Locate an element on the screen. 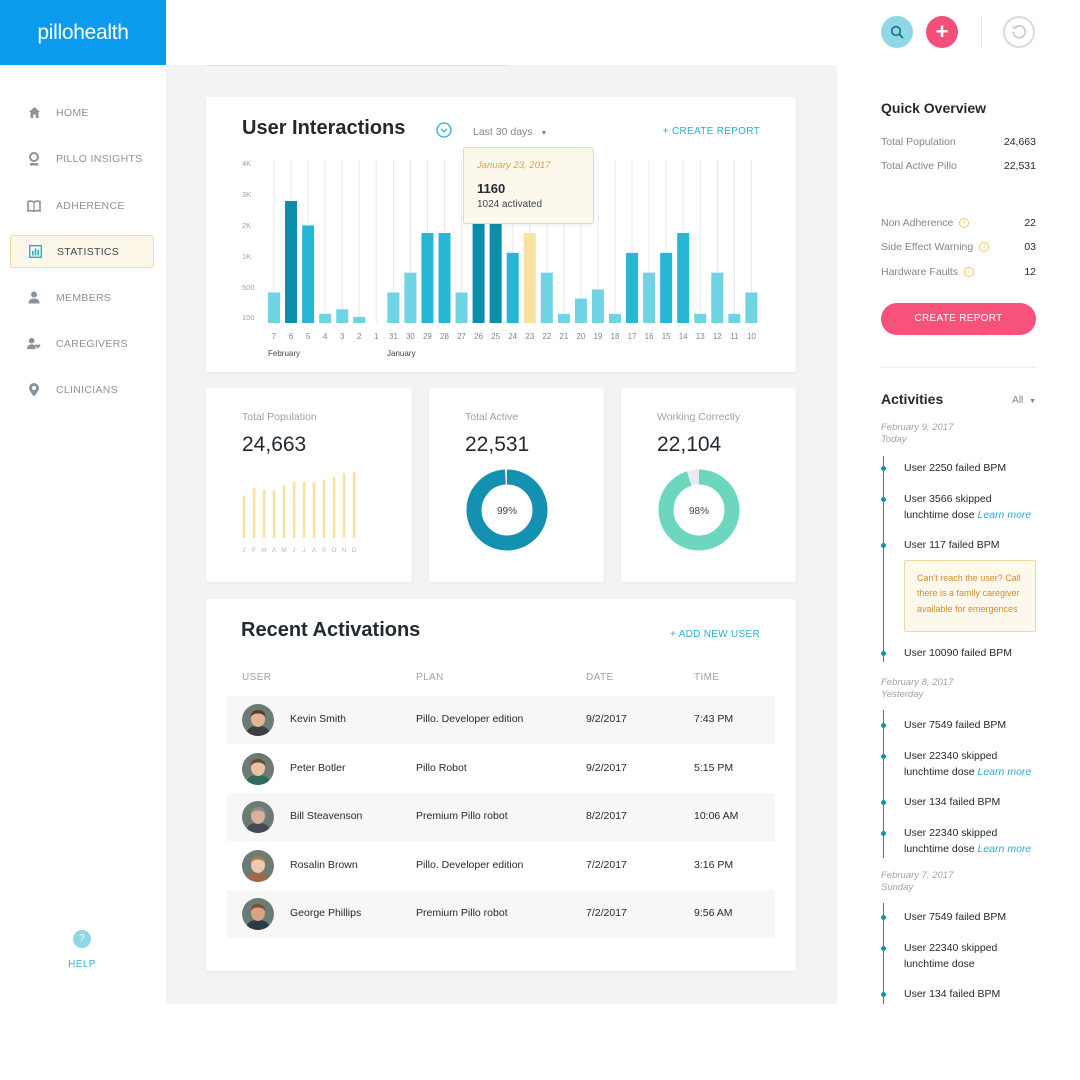 The height and width of the screenshot is (1080, 1080). overview-value: 03 is located at coordinates (1030, 247).